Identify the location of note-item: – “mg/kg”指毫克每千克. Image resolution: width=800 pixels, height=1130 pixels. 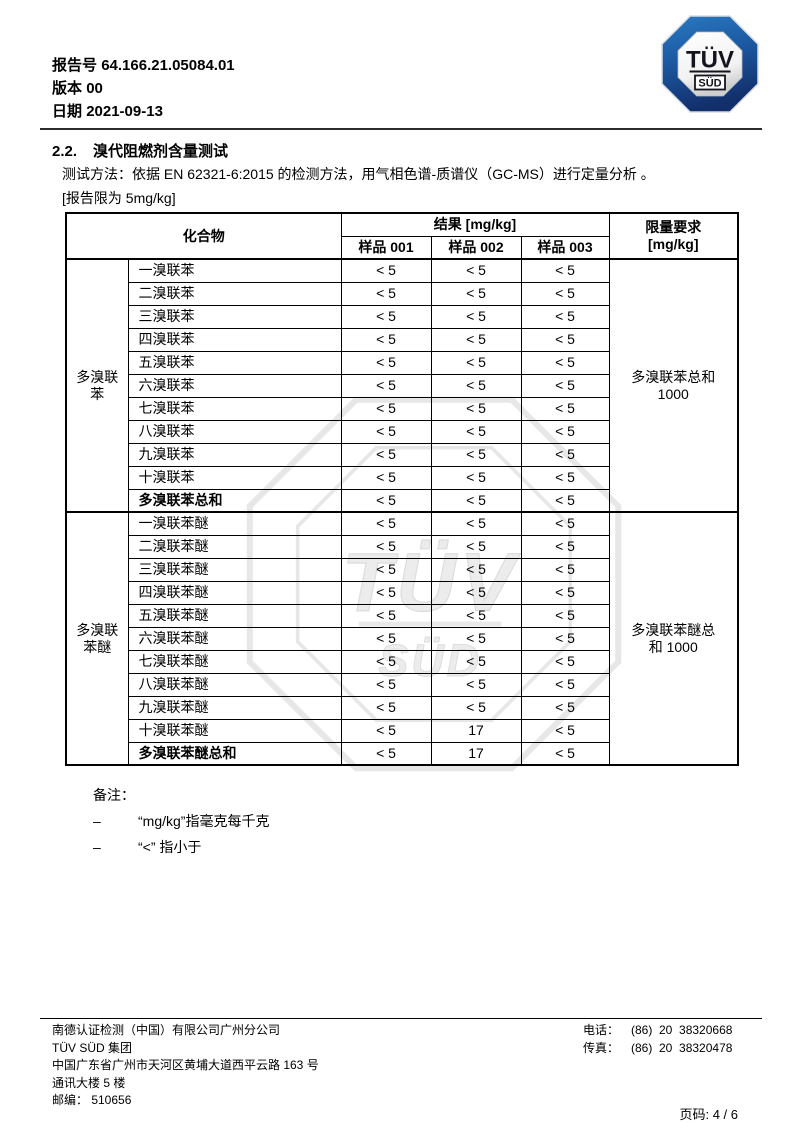
(181, 821).